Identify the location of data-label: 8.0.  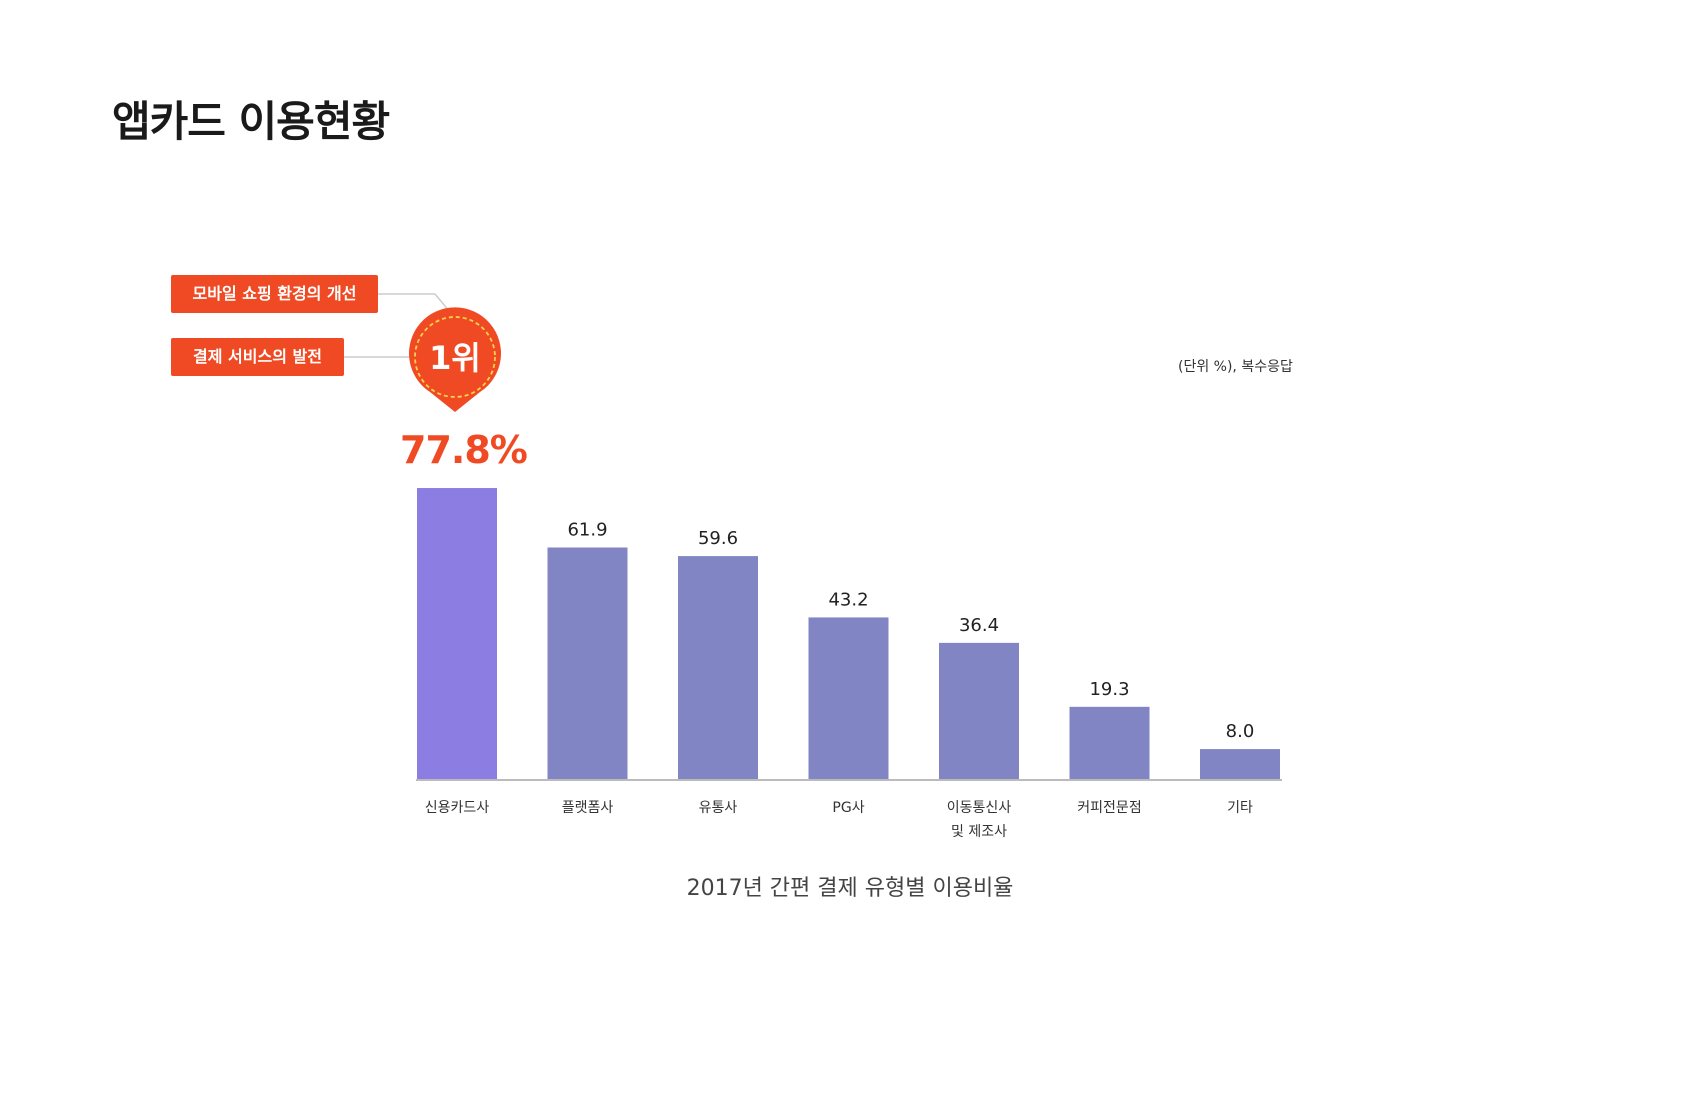
(1240, 731).